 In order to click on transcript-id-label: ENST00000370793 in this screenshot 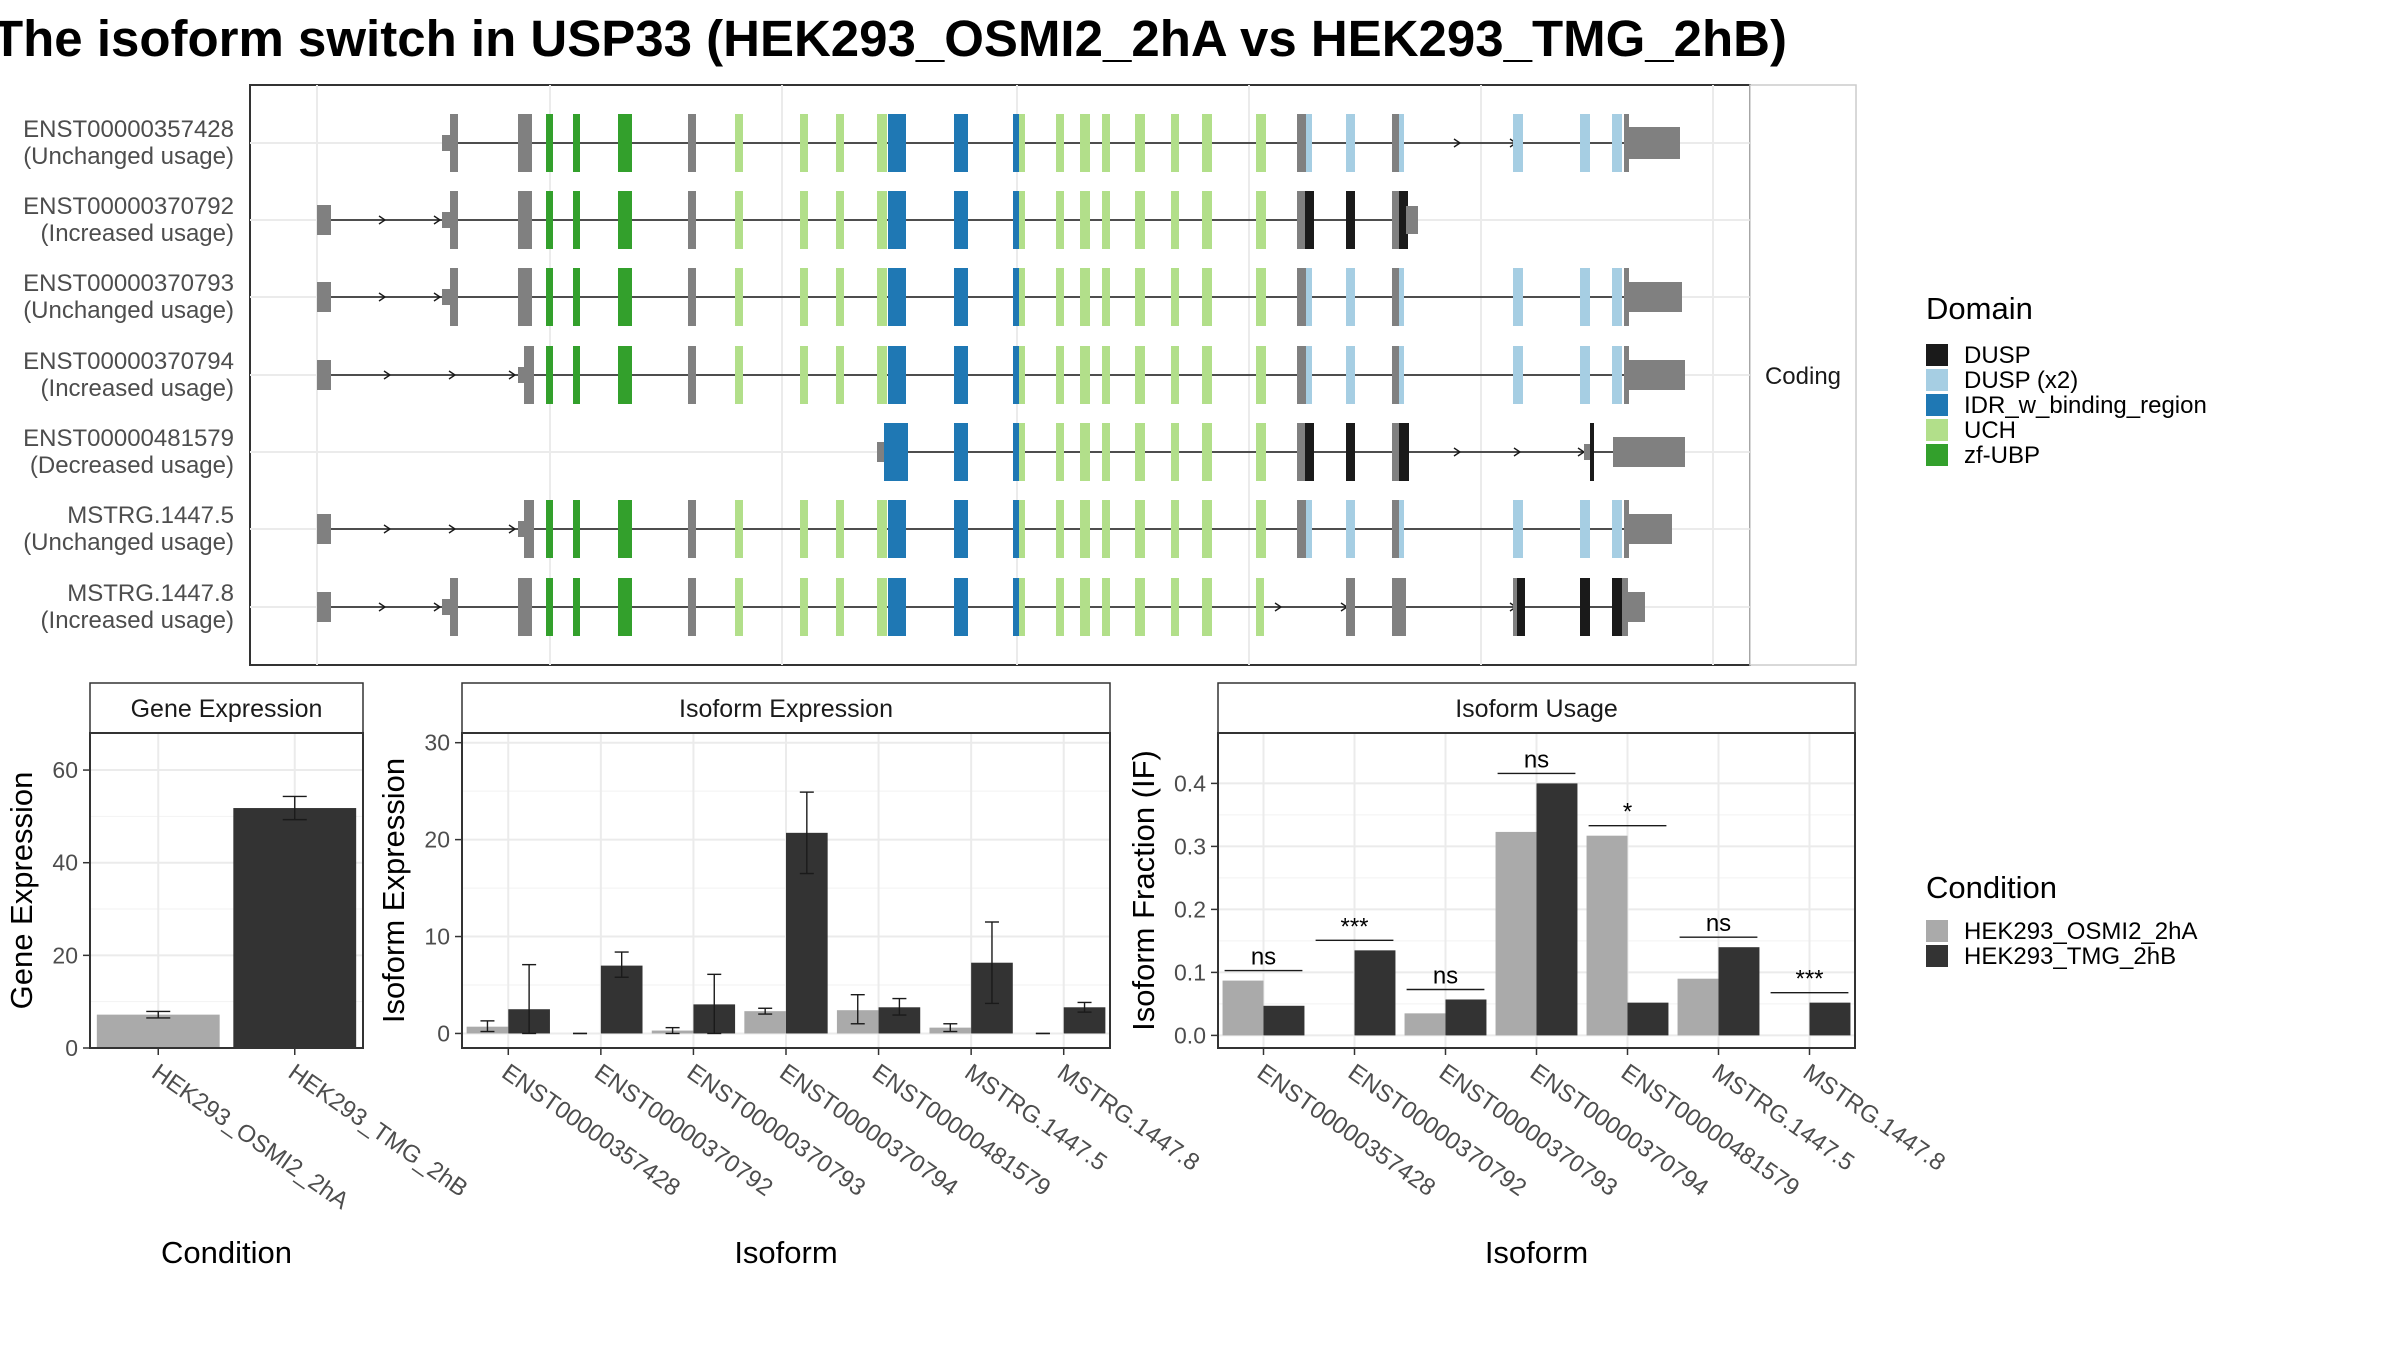, I will do `click(128, 283)`.